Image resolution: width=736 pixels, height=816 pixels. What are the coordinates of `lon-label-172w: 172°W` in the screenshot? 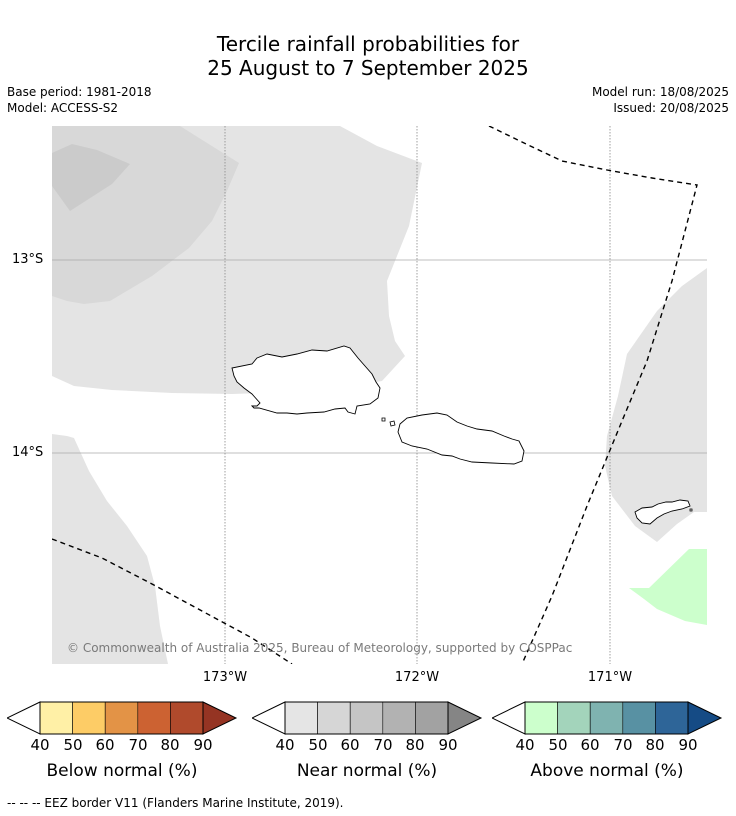 It's located at (417, 677).